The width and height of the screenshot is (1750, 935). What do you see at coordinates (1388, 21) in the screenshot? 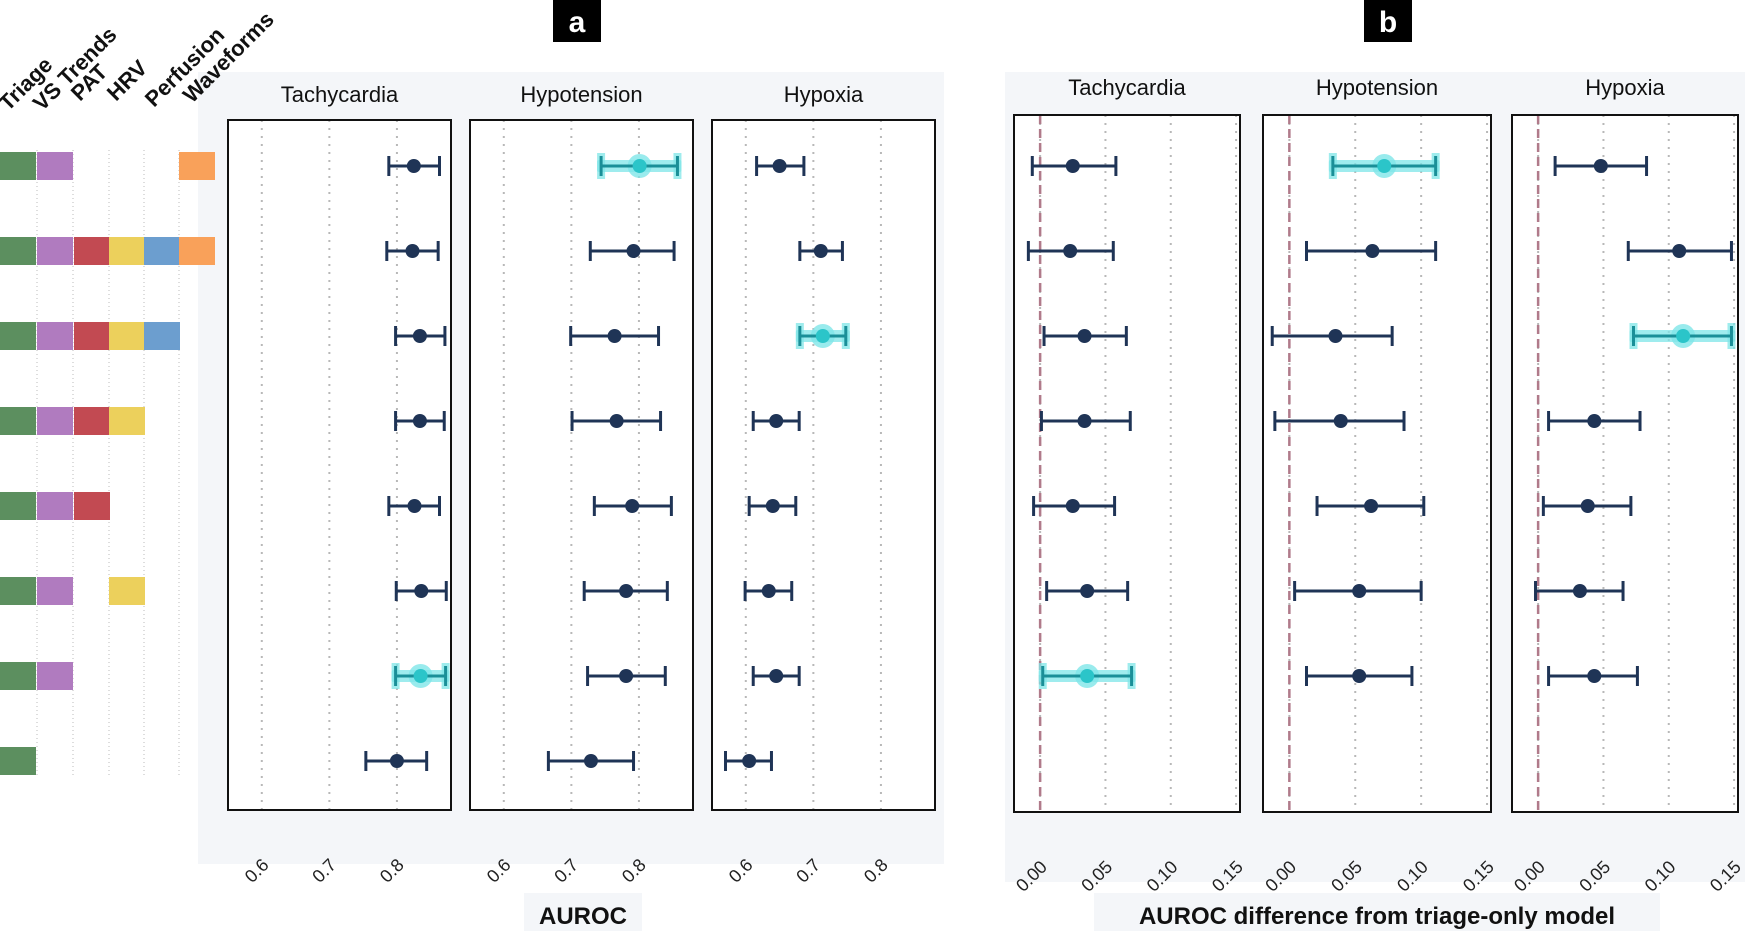
I see `panel-b-letter: b` at bounding box center [1388, 21].